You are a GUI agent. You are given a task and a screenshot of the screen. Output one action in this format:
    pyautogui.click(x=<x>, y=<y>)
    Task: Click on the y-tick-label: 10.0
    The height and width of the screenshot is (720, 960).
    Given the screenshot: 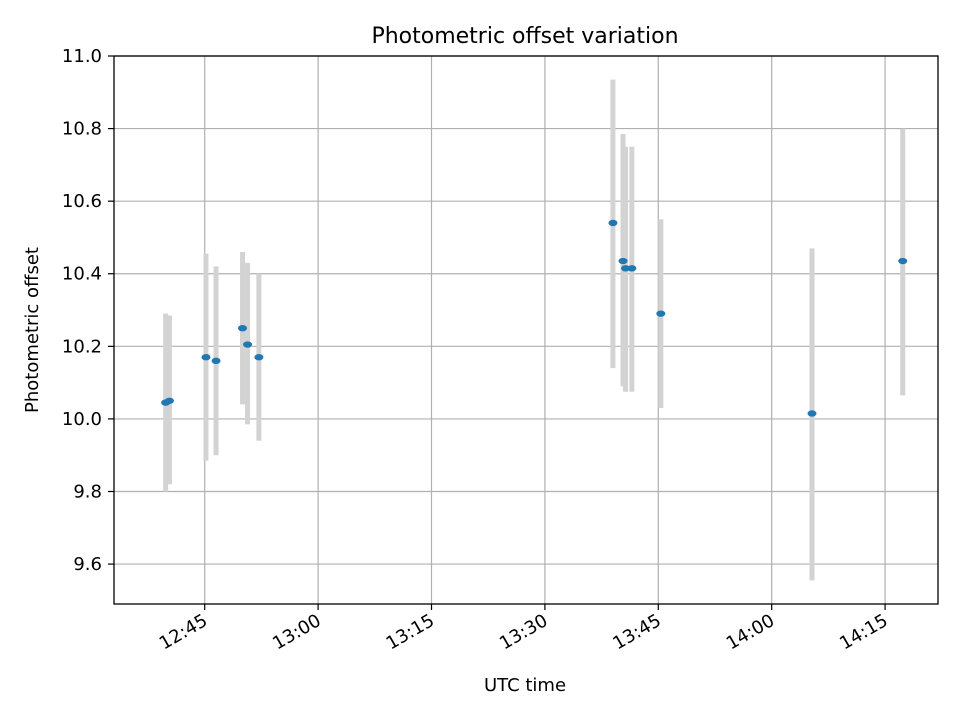 What is the action you would take?
    pyautogui.click(x=82, y=419)
    